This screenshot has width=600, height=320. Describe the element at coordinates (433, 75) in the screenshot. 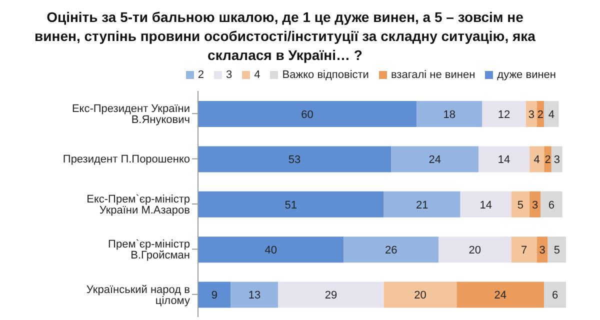

I see `legend-label: взагалі не винен` at that location.